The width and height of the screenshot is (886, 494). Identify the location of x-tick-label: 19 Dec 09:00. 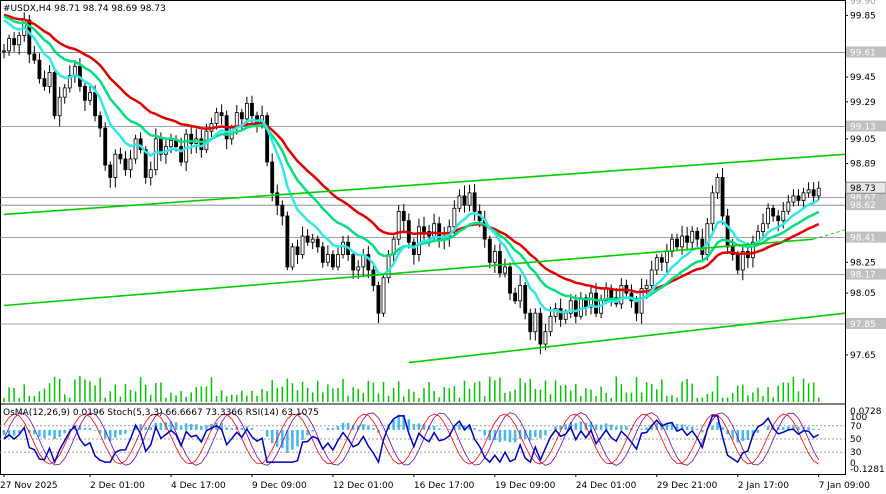
(525, 486).